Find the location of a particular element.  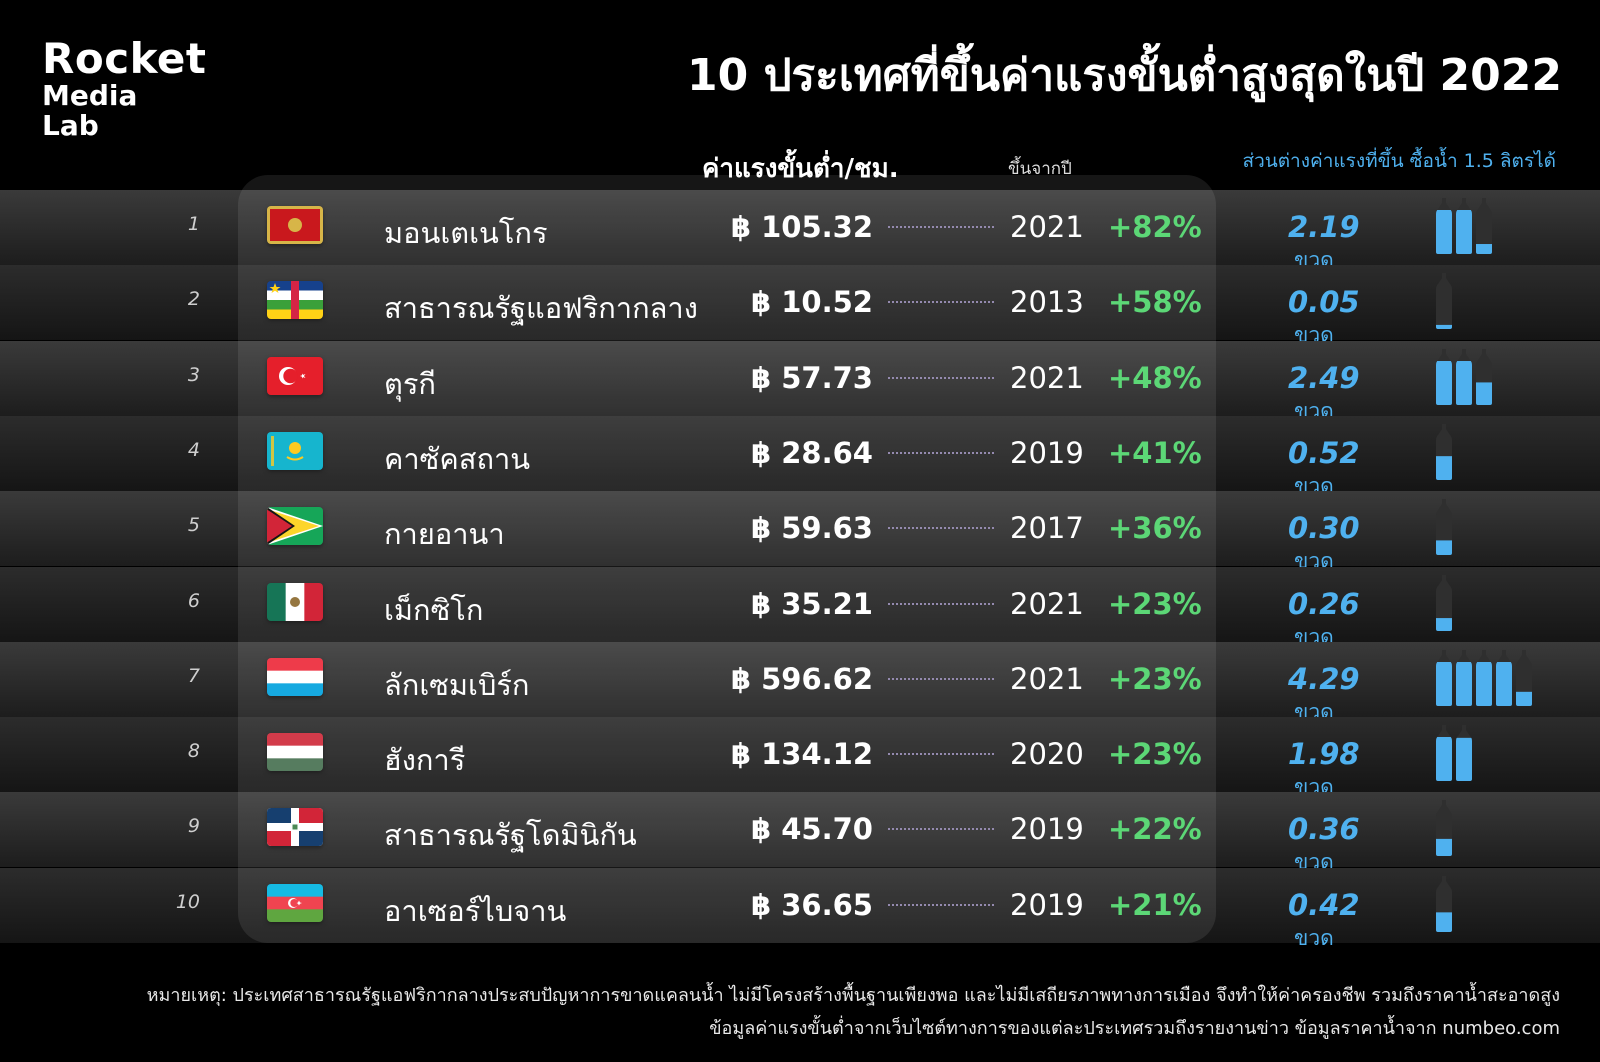

header-year: ขึ้นจากปี is located at coordinates (1040, 169).